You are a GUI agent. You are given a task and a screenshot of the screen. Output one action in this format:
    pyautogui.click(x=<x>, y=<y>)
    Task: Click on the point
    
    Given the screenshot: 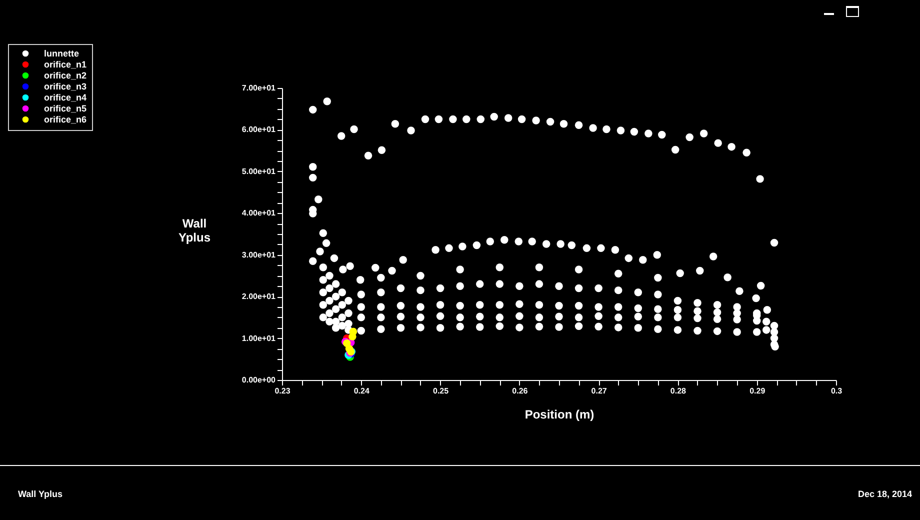 What is the action you would take?
    pyautogui.click(x=352, y=336)
    